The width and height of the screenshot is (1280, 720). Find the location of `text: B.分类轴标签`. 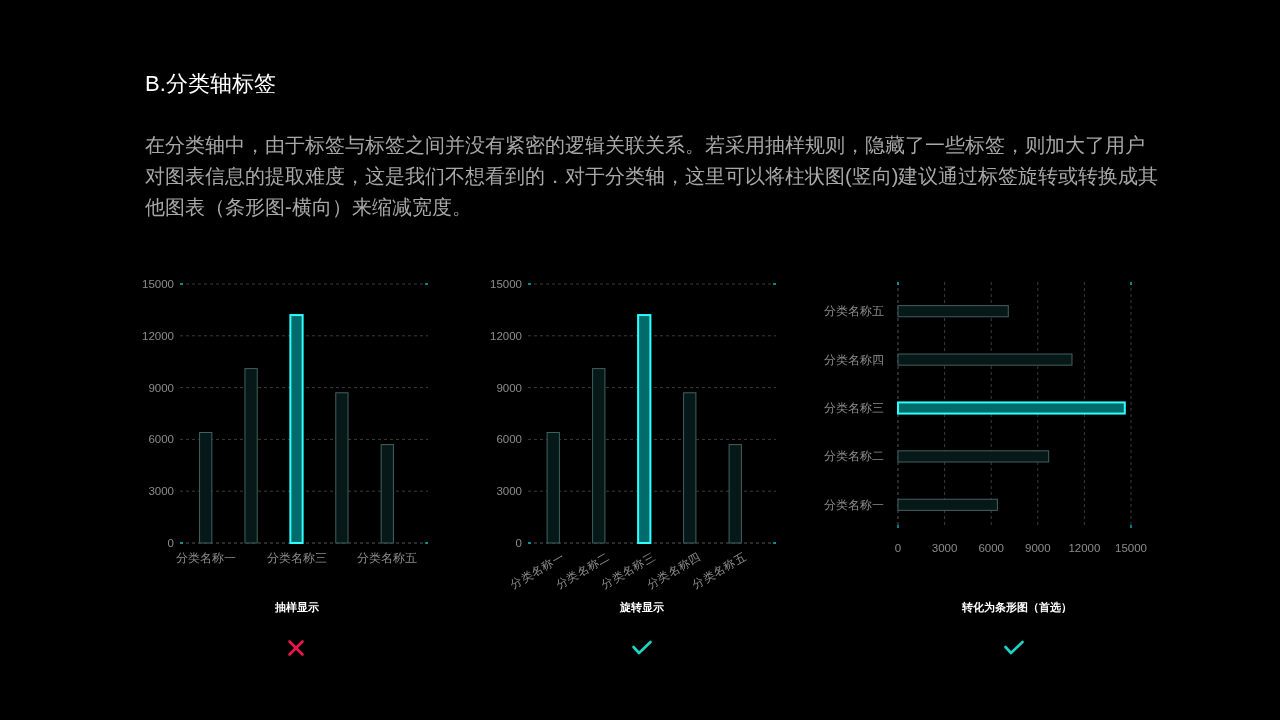

text: B.分类轴标签 is located at coordinates (210, 84).